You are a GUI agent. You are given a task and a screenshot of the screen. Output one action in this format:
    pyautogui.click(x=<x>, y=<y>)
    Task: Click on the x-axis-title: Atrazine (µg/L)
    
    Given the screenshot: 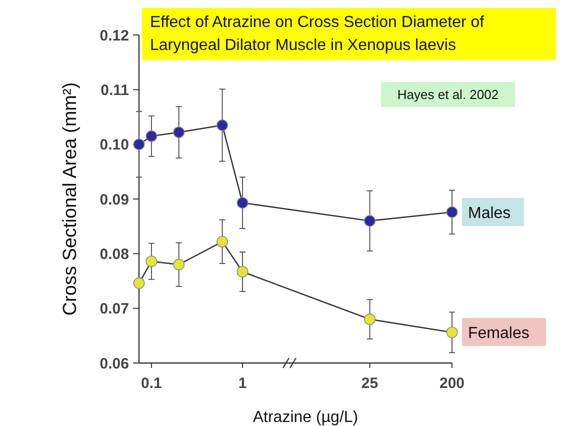 What is the action you would take?
    pyautogui.click(x=305, y=417)
    